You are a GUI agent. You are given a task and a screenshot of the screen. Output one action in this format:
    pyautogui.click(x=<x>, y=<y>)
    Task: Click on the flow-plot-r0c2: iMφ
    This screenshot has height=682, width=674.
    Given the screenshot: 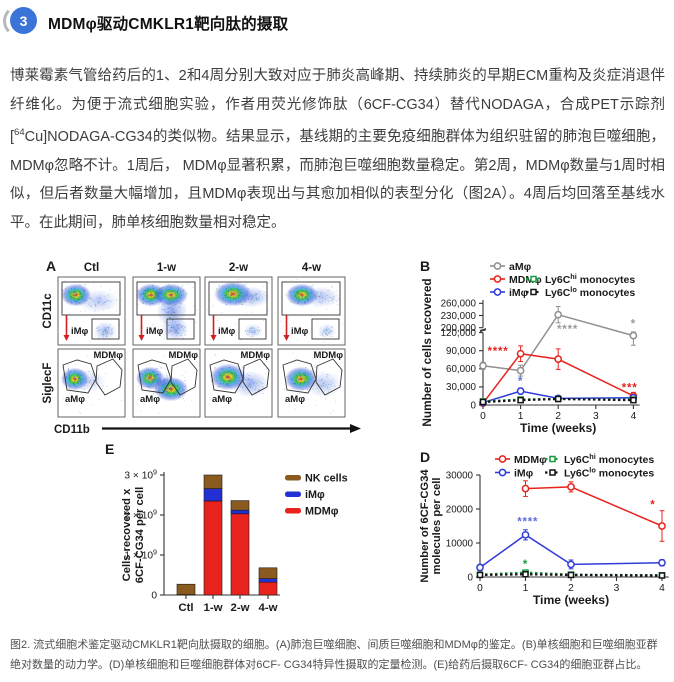 What is the action you would take?
    pyautogui.click(x=238, y=311)
    